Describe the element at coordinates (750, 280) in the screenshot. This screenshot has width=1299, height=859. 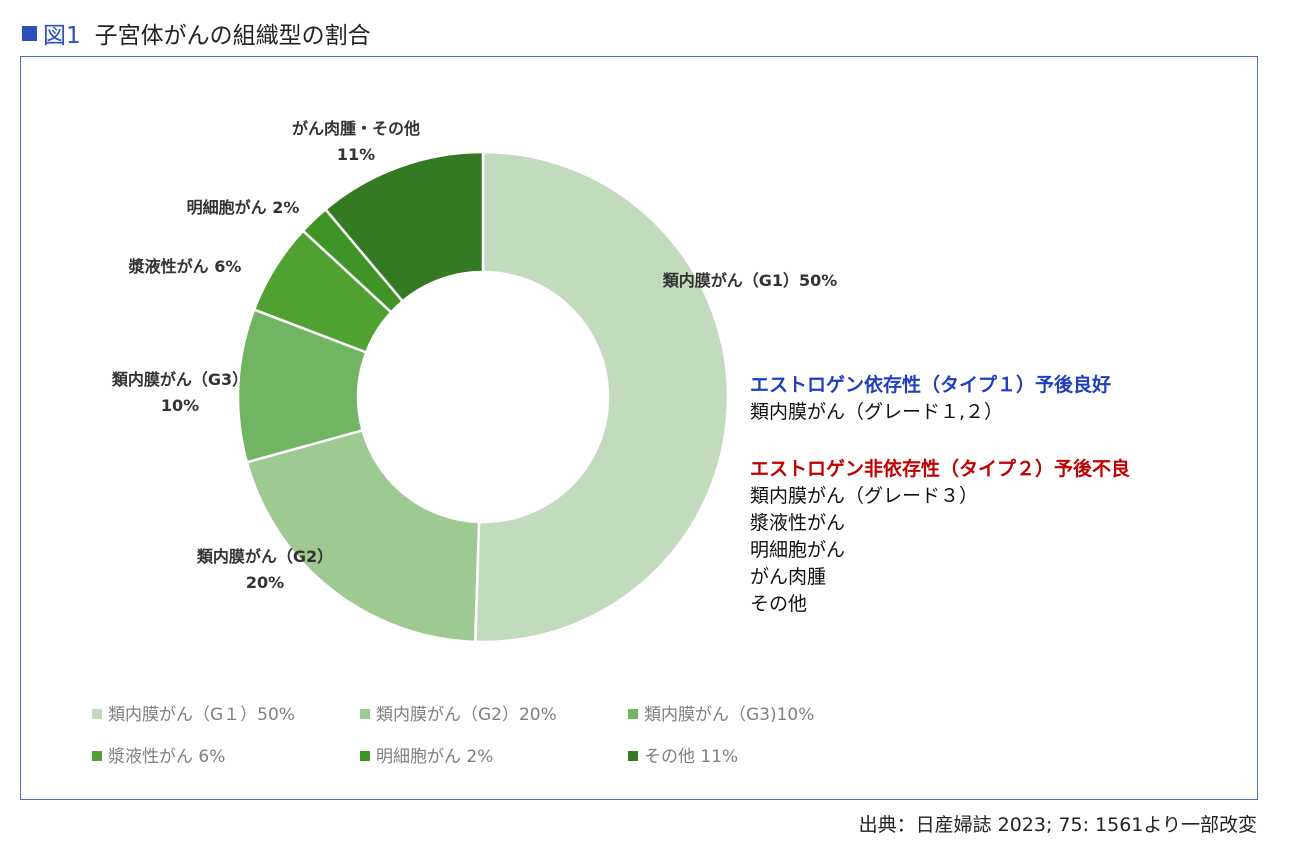
I see `slice-label: 類内膜がん（G1）50%` at that location.